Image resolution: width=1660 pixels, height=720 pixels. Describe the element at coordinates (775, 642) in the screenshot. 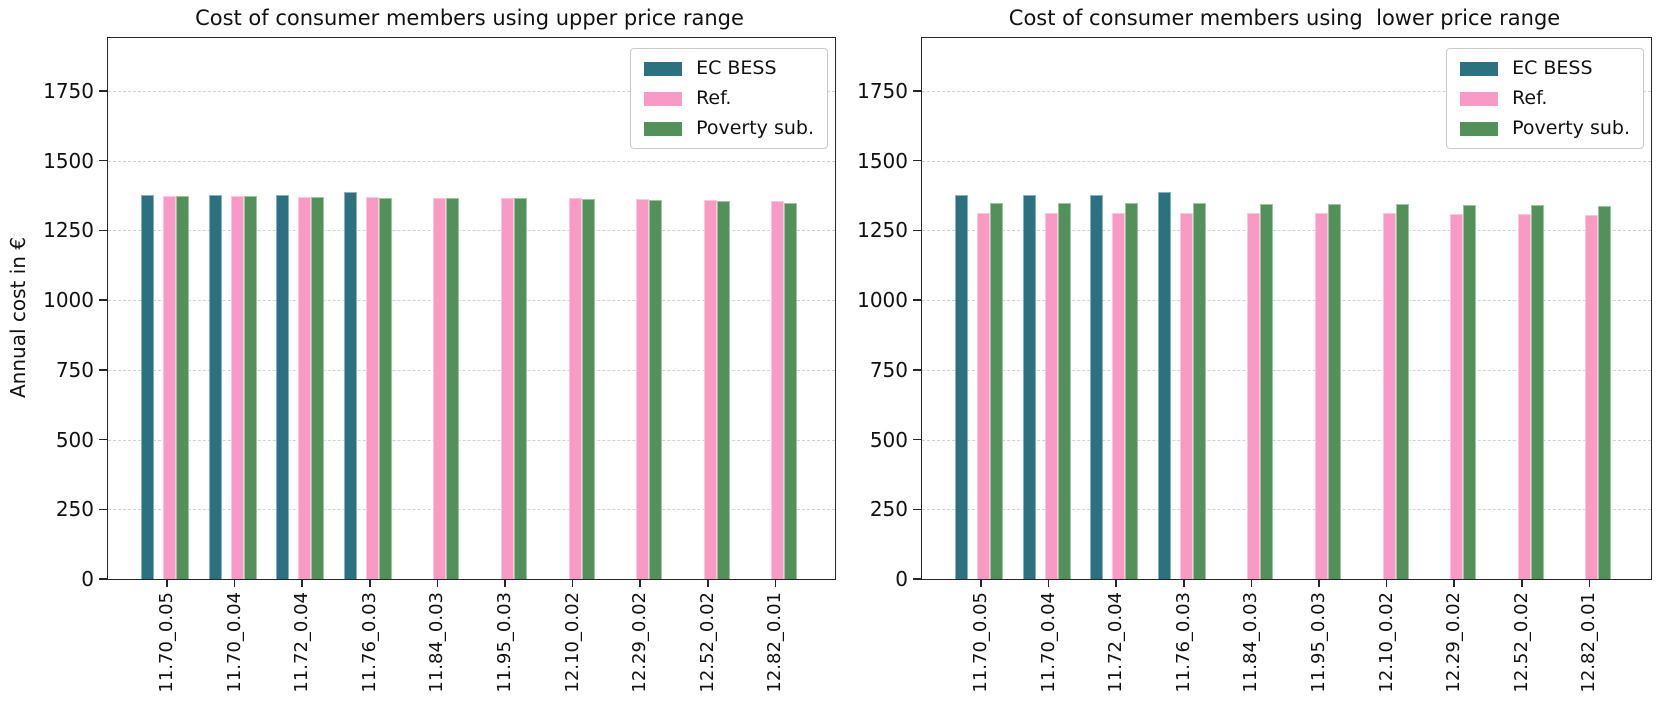

I see `x-tick-label: 12.82_0.01` at that location.